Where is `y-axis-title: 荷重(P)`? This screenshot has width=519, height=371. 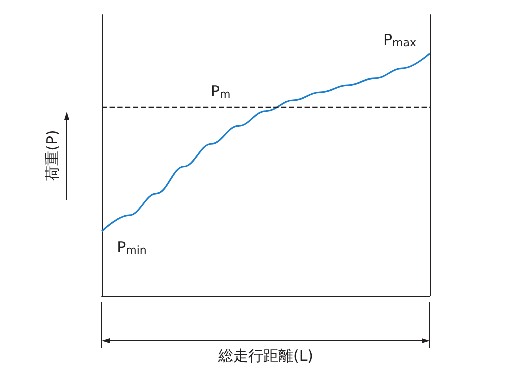
y-axis-title: 荷重(P) is located at coordinates (53, 155).